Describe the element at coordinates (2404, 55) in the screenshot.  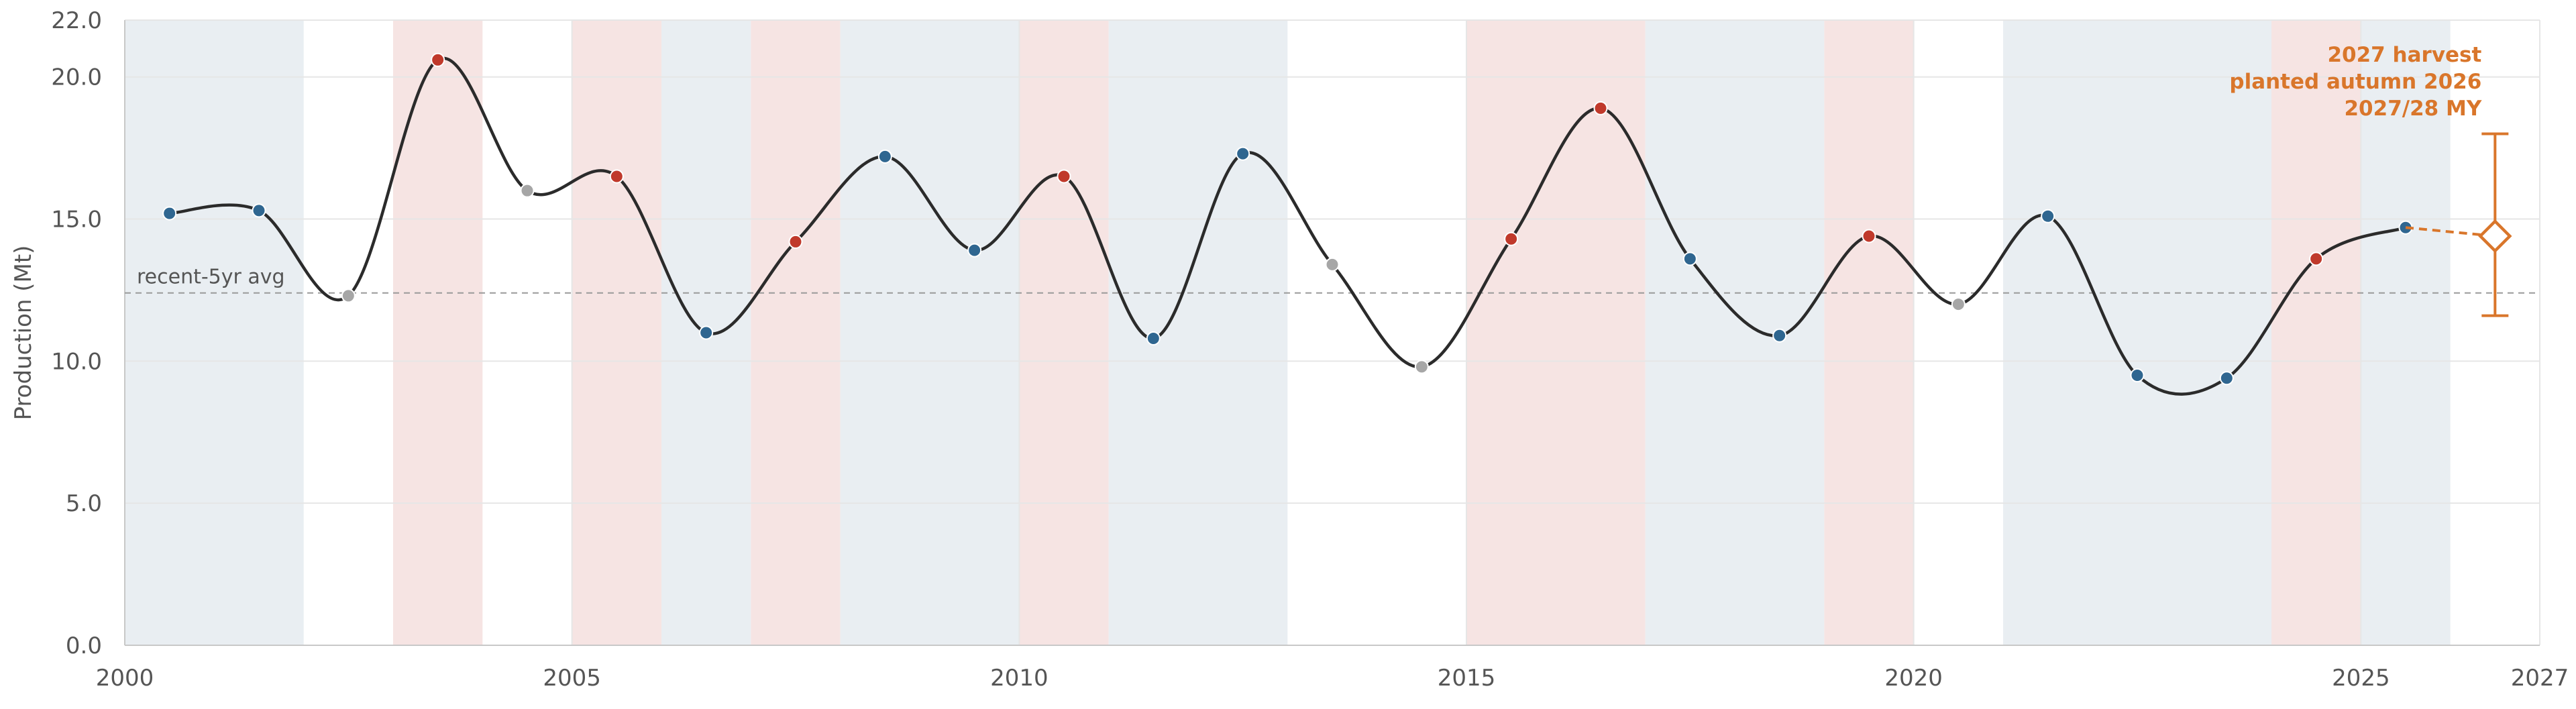
I see `forecast-label-line-1: 2027 harvest` at that location.